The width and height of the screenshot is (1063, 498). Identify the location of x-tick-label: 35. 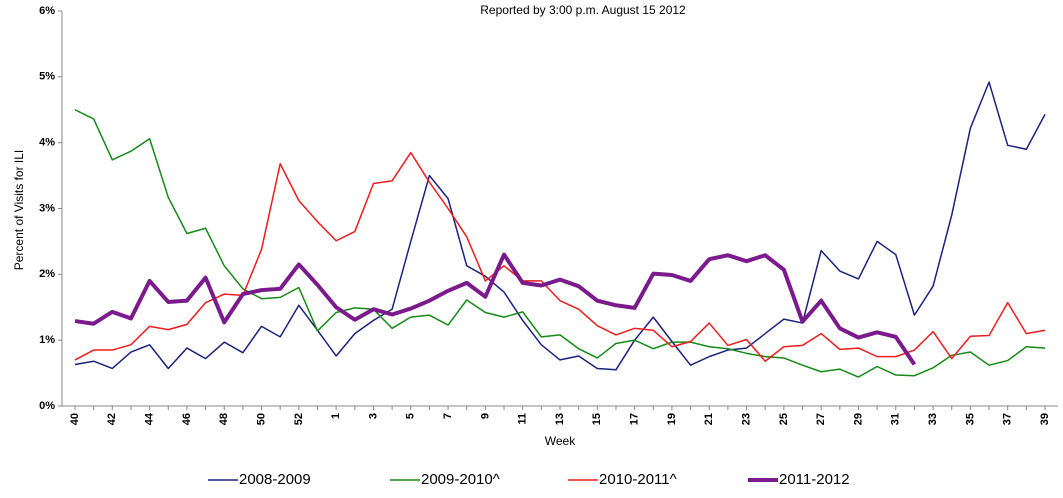
(970, 419).